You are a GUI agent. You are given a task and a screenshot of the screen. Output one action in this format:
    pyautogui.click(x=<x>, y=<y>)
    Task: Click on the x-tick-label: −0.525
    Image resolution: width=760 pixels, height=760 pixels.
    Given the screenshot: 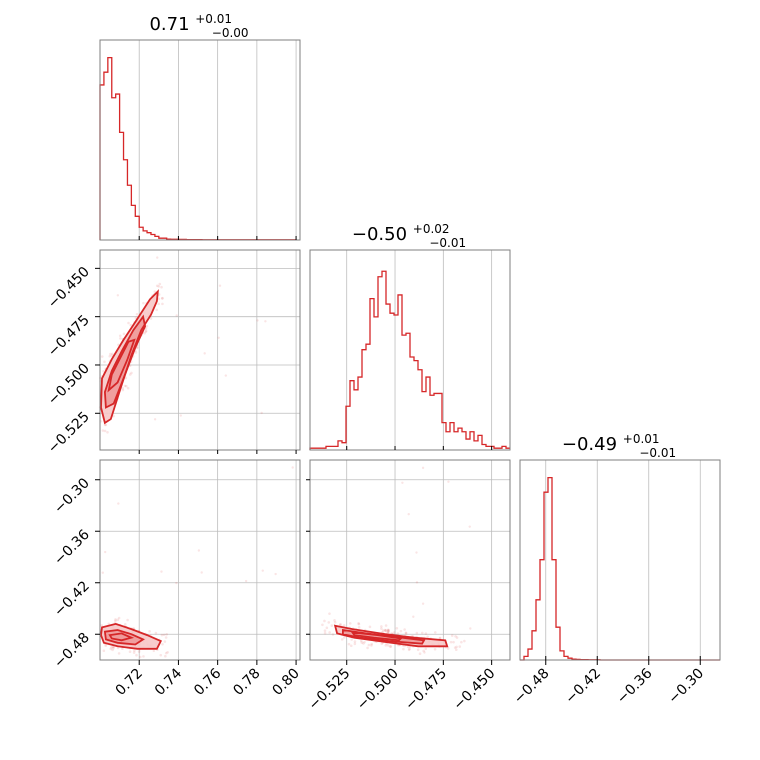 What is the action you would take?
    pyautogui.click(x=330, y=690)
    